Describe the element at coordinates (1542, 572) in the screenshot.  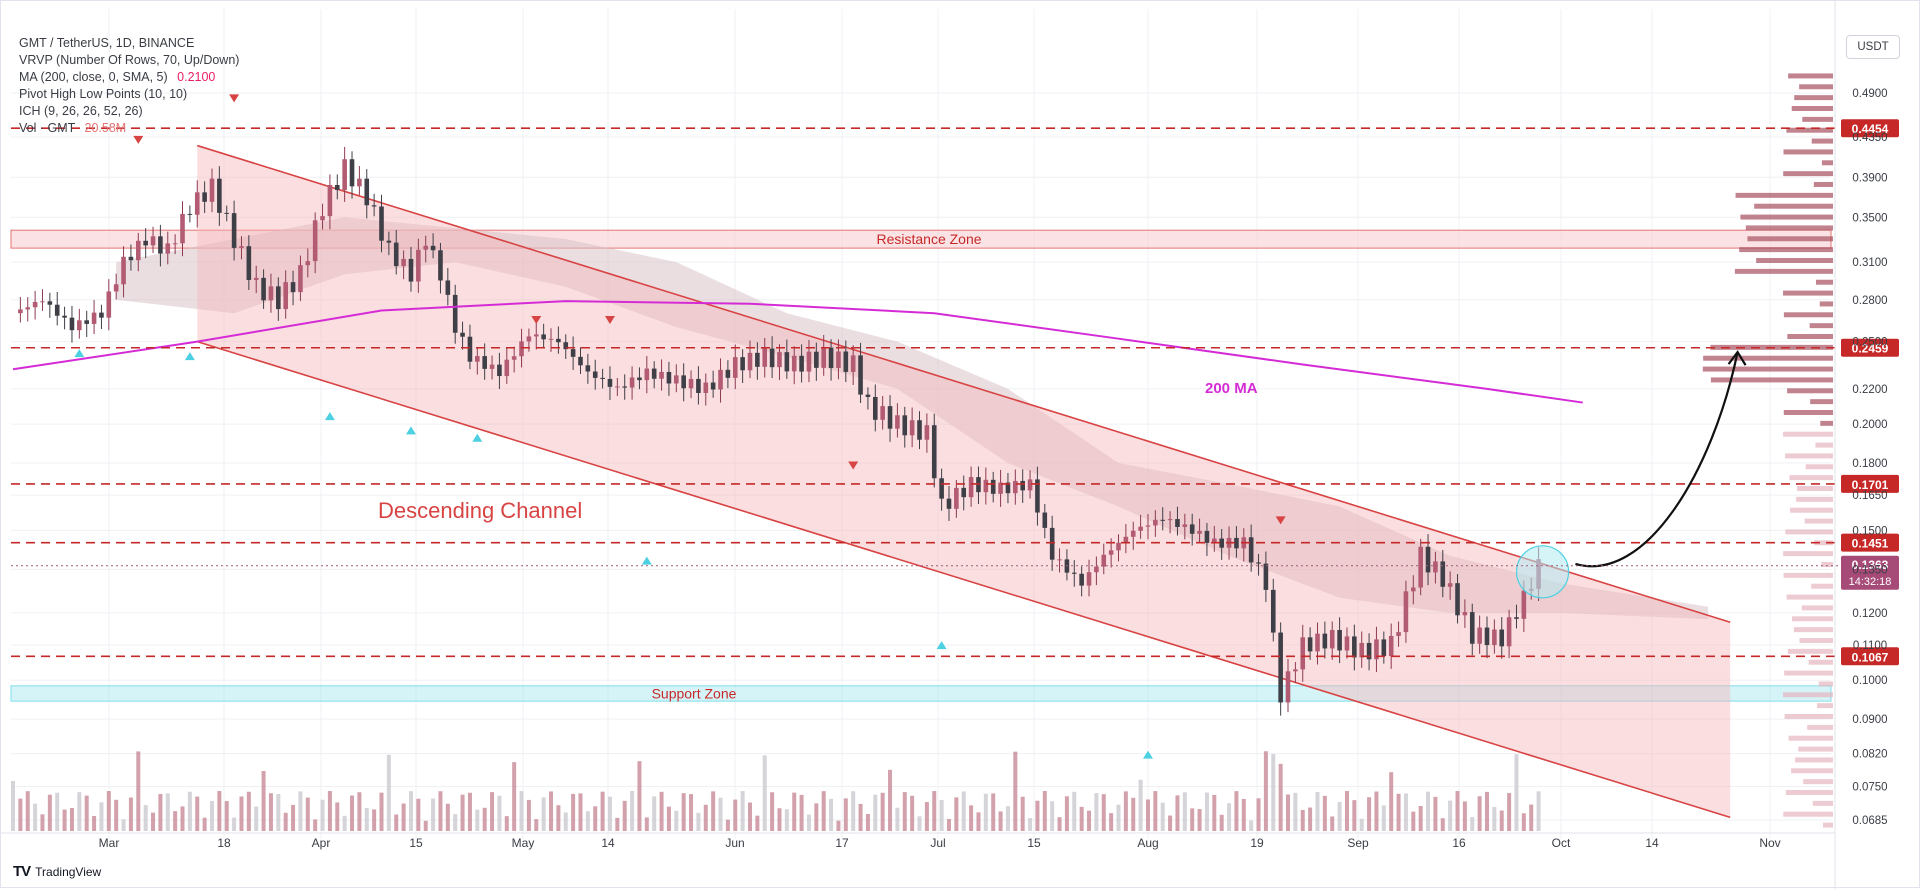
I see `breakout-highlight-circle` at that location.